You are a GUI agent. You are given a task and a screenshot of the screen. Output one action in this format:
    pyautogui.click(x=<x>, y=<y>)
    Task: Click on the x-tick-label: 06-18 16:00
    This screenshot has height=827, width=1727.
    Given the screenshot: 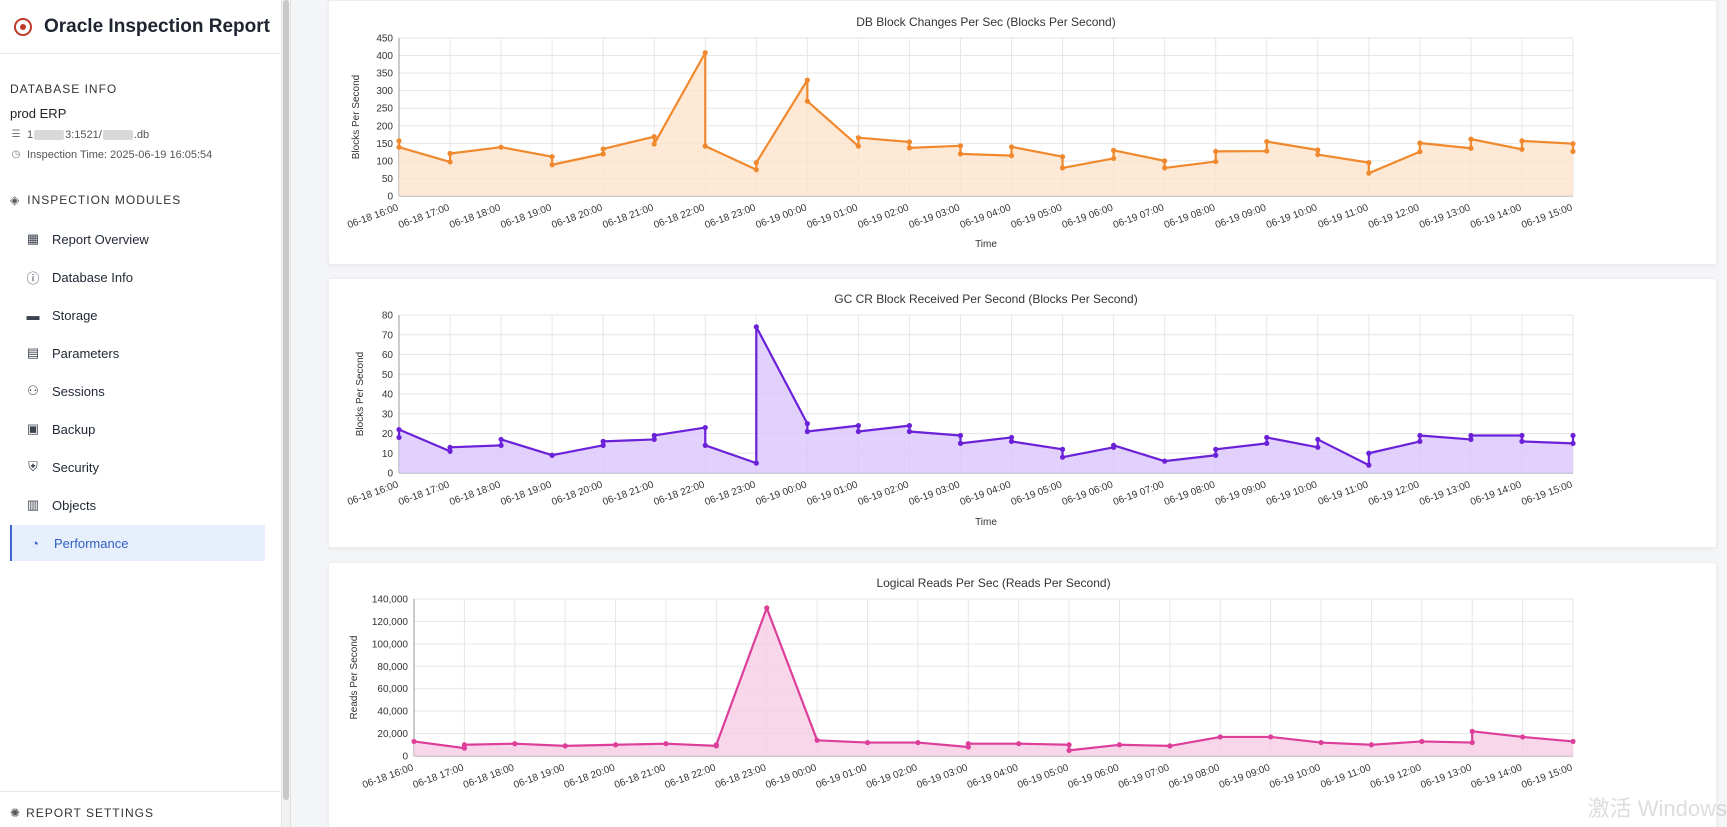 What is the action you would take?
    pyautogui.click(x=373, y=216)
    